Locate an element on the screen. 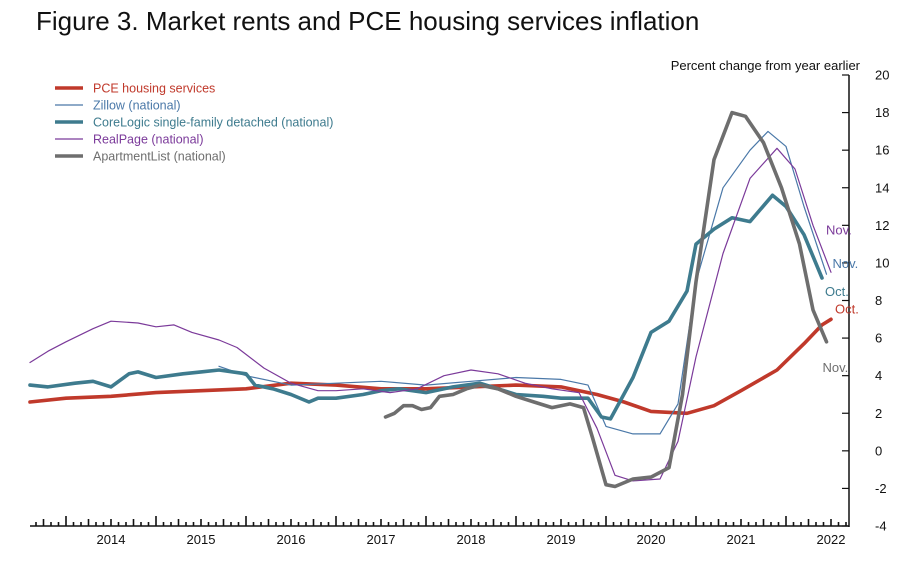 The width and height of the screenshot is (900, 568). y-tick-label: 14 is located at coordinates (882, 187).